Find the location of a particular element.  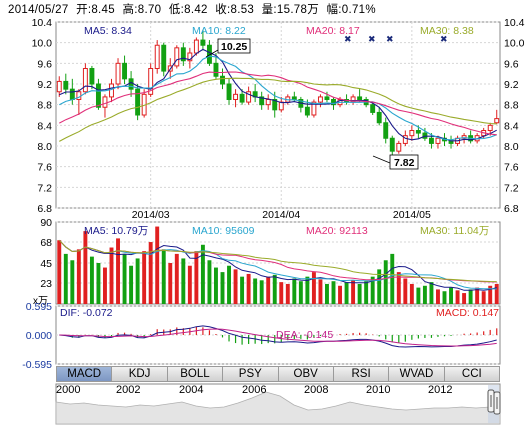

timeline-year: 2008 is located at coordinates (316, 390).